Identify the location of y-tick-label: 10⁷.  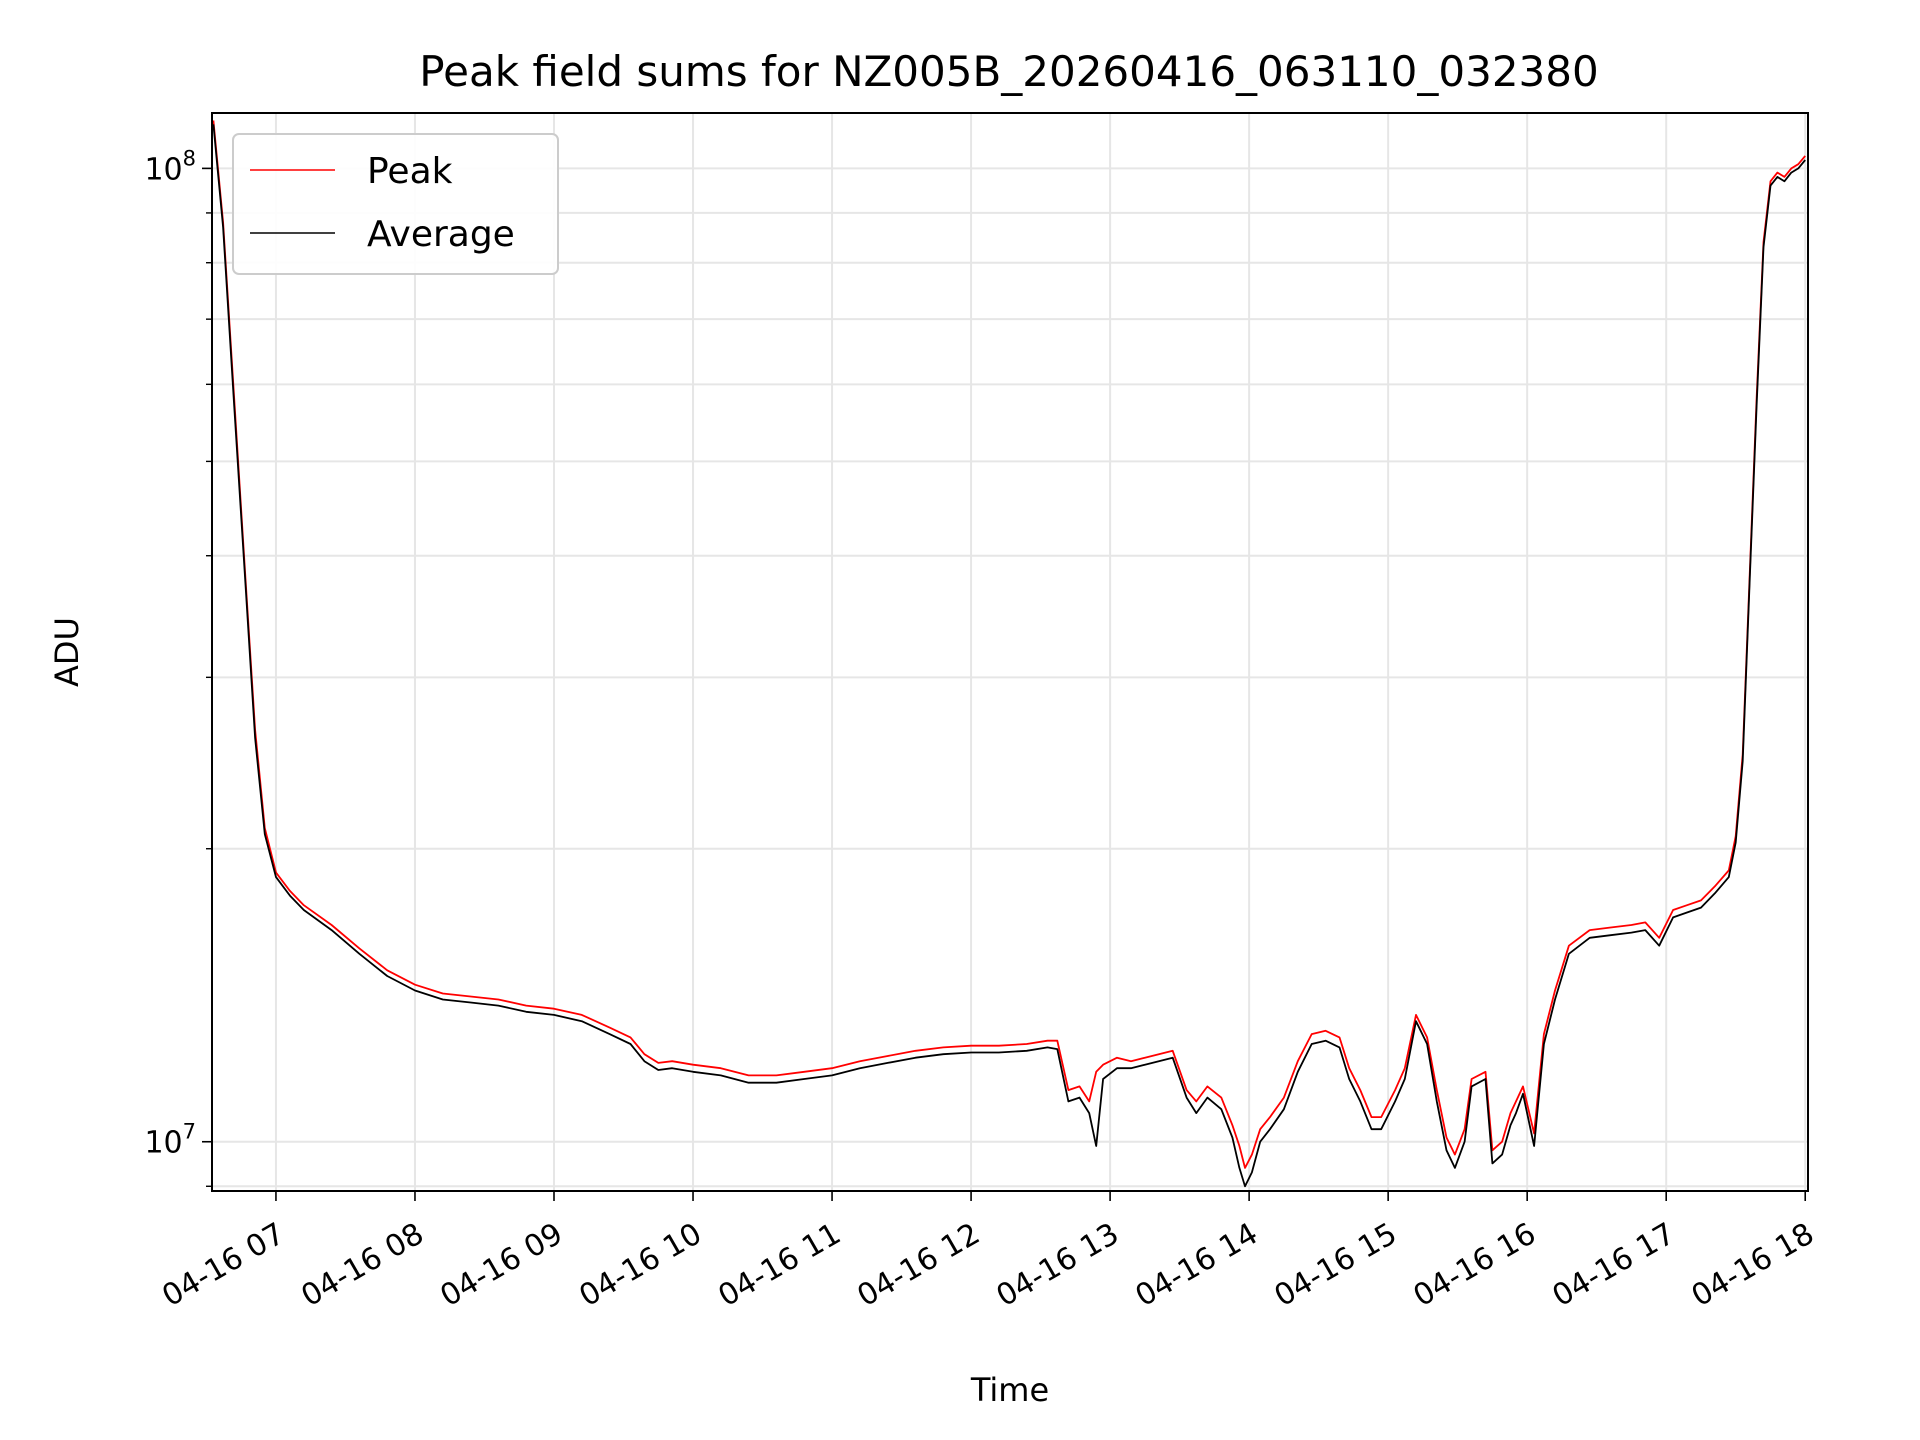
(170, 1140).